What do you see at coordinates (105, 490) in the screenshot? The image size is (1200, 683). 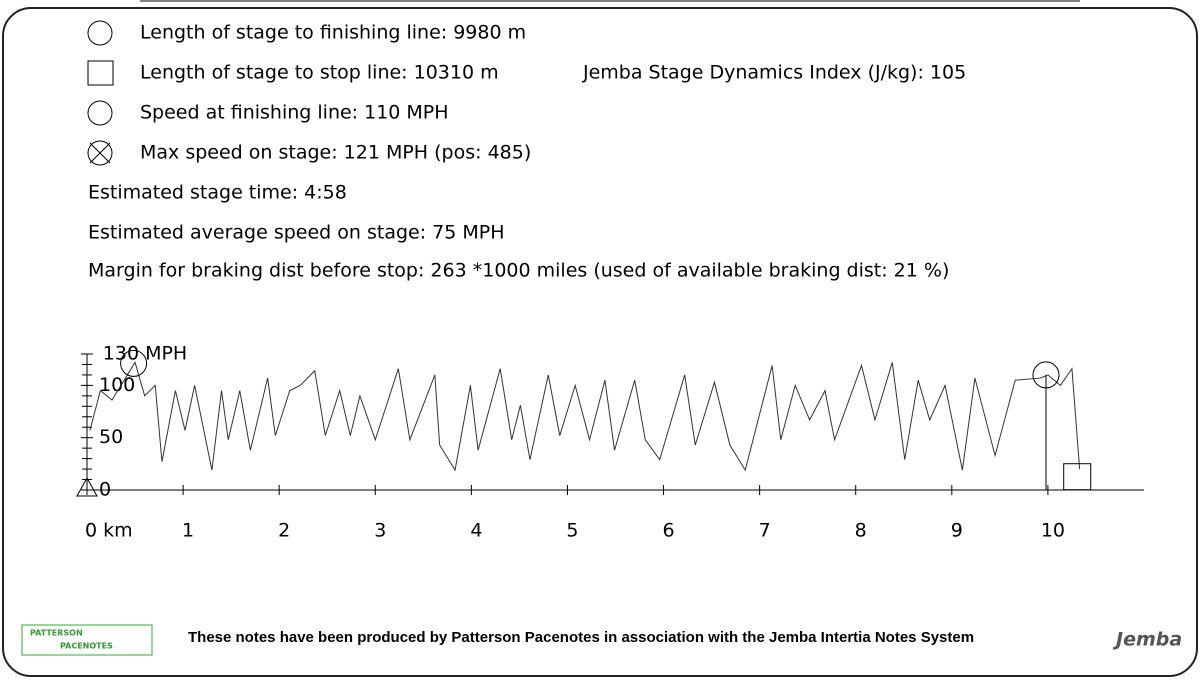 I see `y-tick-label: 0` at bounding box center [105, 490].